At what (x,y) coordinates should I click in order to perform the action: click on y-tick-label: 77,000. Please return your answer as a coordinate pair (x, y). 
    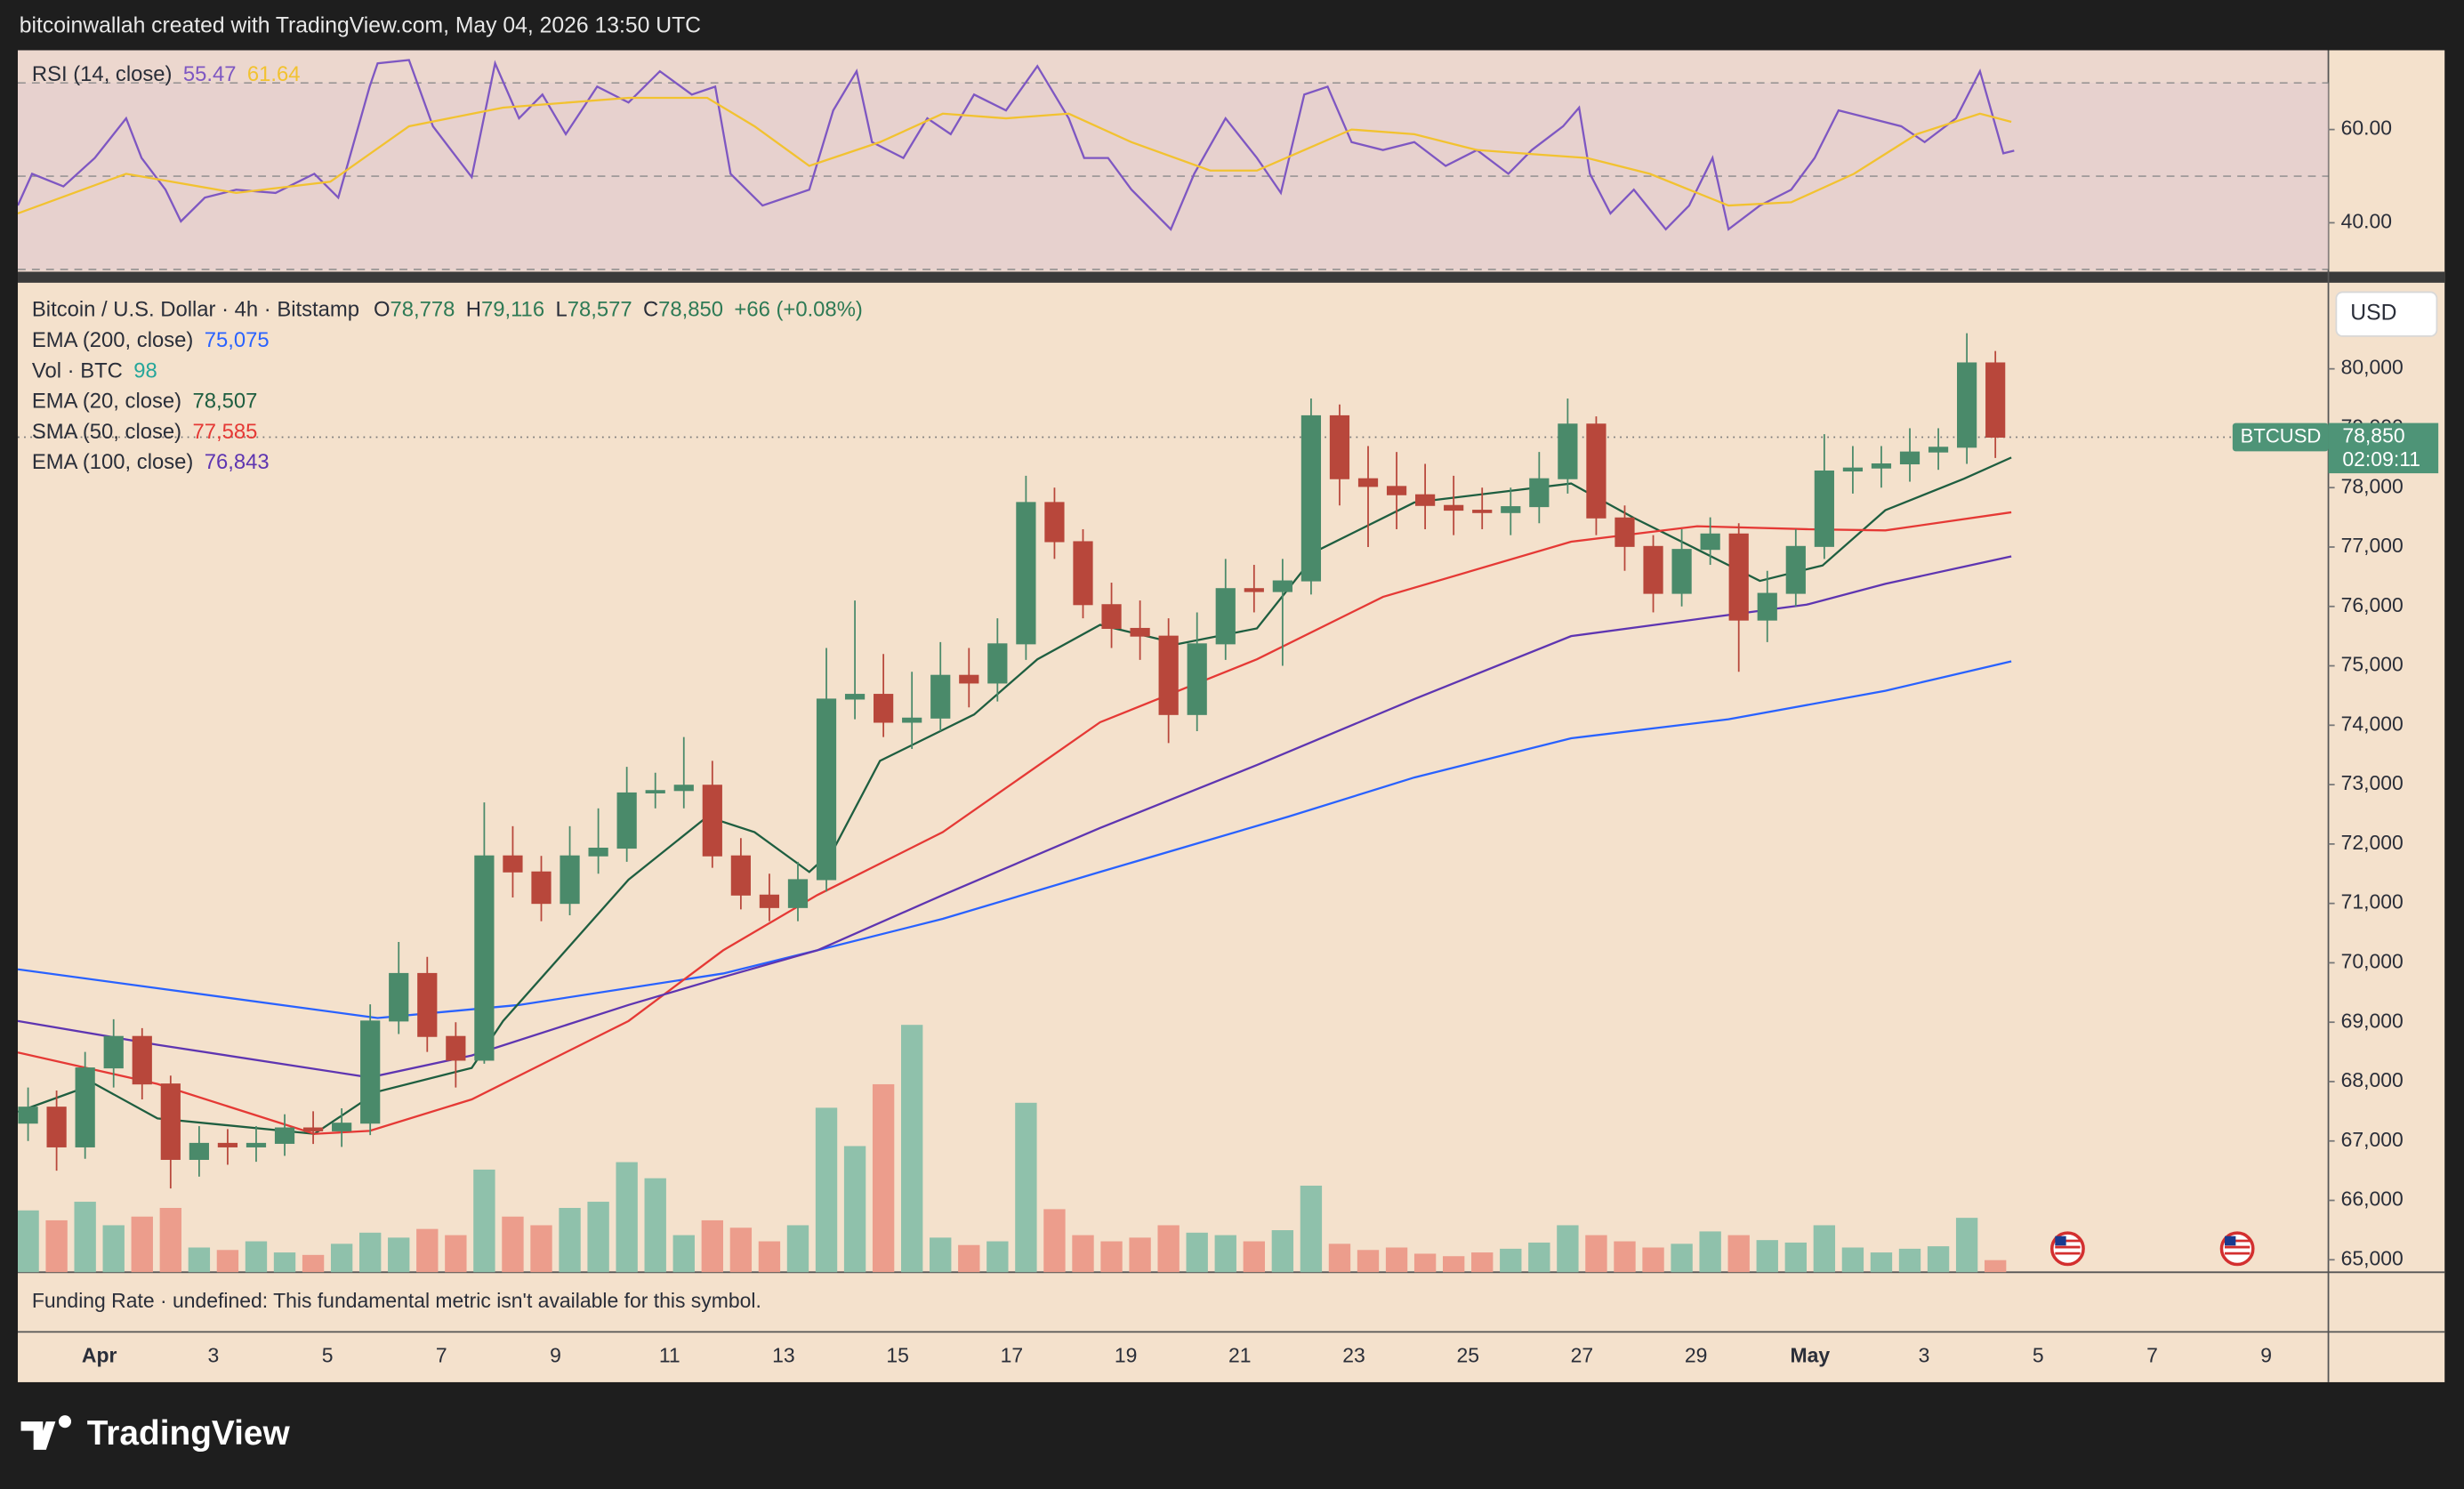
    Looking at the image, I should click on (2373, 545).